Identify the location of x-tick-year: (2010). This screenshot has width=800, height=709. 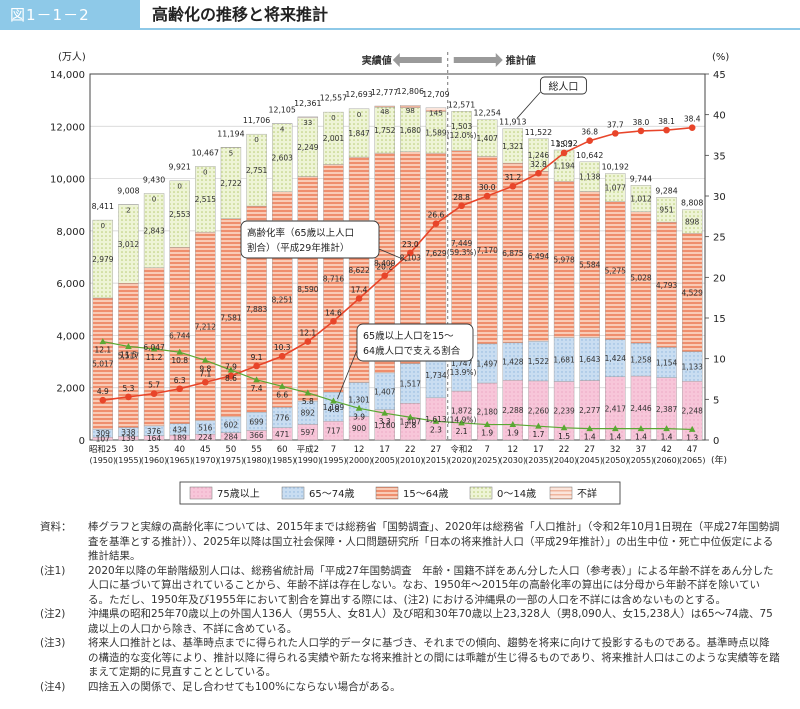
(410, 460).